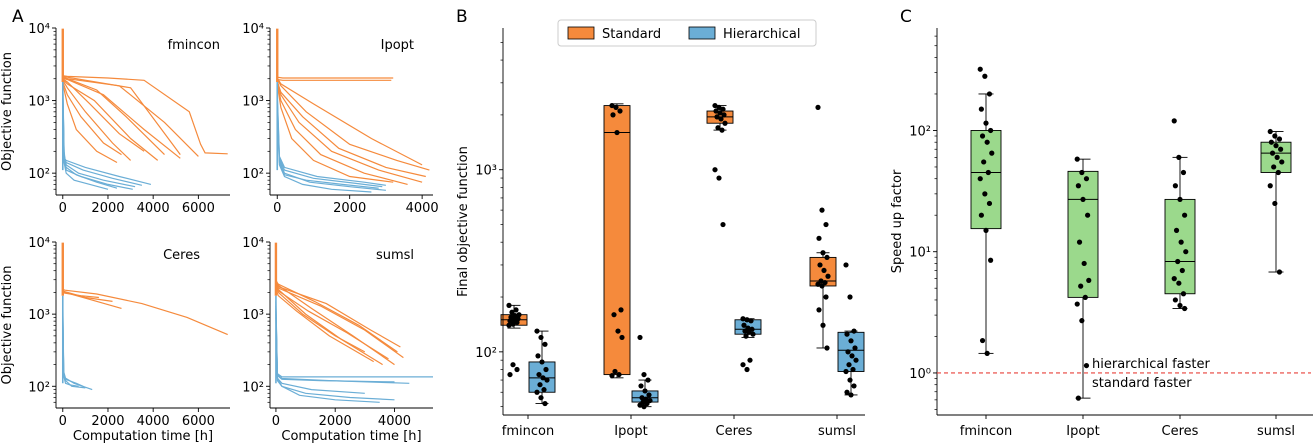 Image resolution: width=1313 pixels, height=448 pixels. Describe the element at coordinates (143, 436) in the screenshot. I see `x-axis-label: Computation time [h]` at that location.